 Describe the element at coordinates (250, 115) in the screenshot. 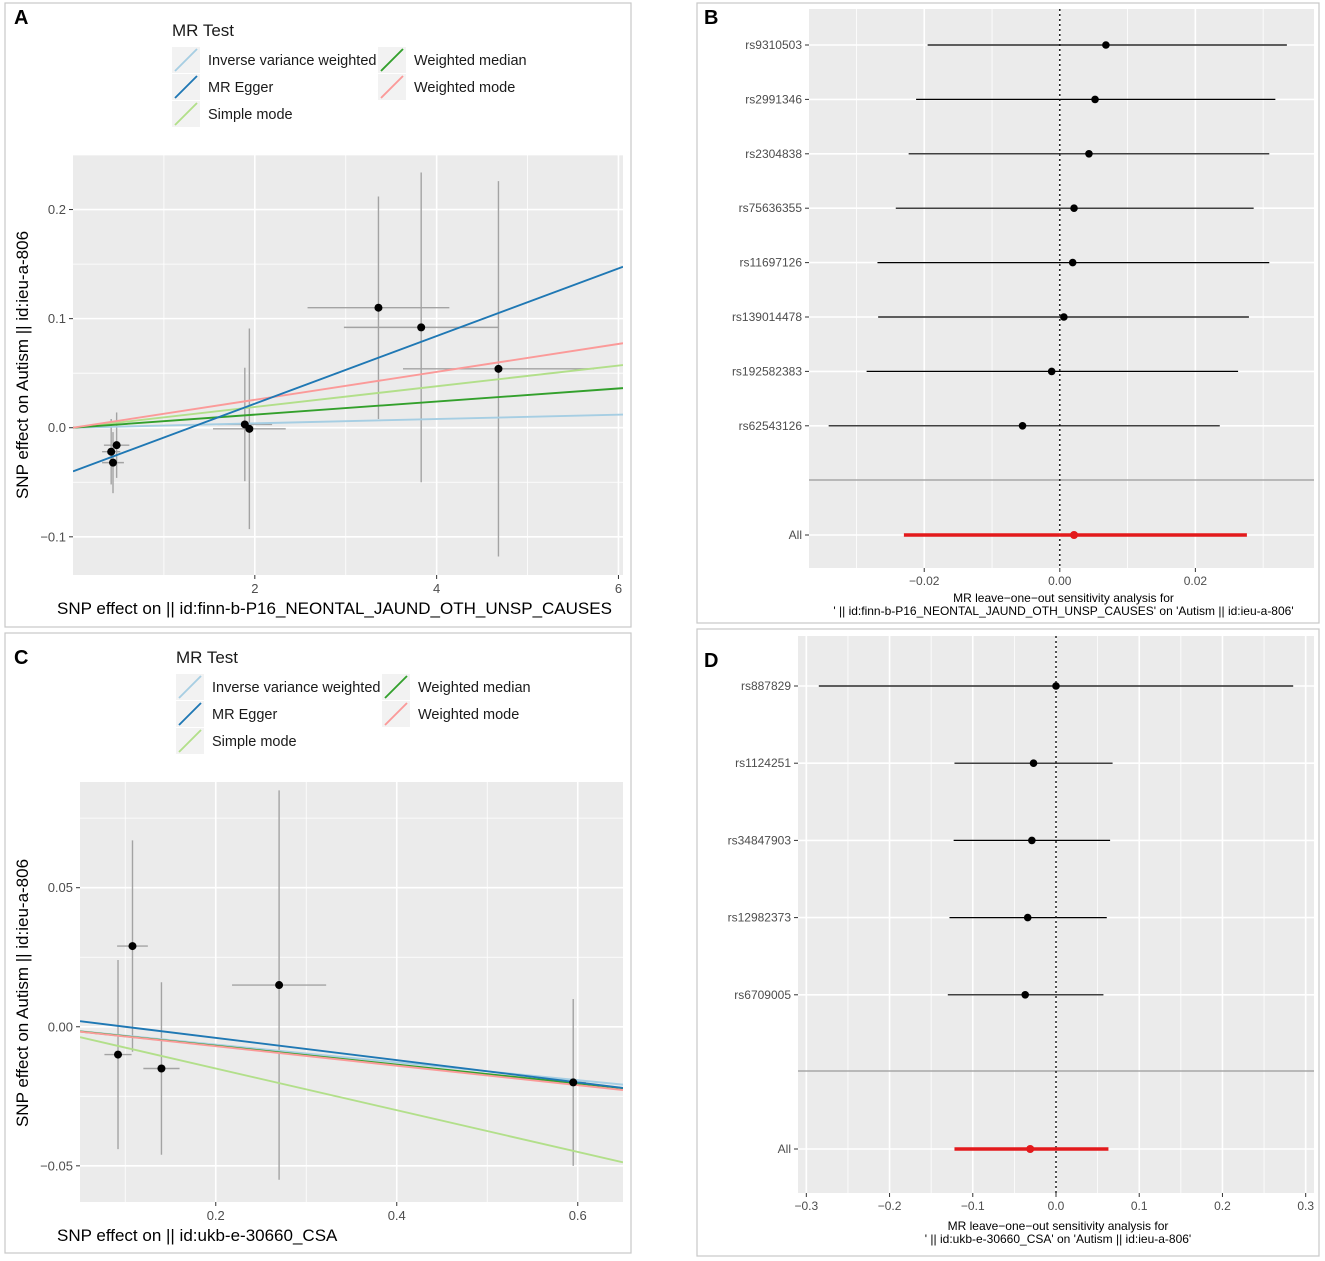

I see `legend-item-label: Simple mode` at that location.